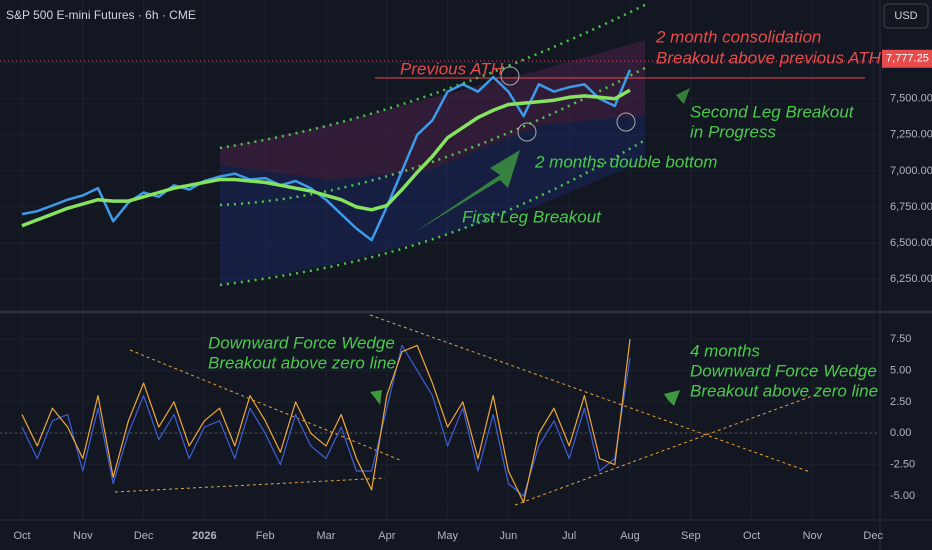  I want to click on annotation: Second Leg Breakout, so click(772, 111).